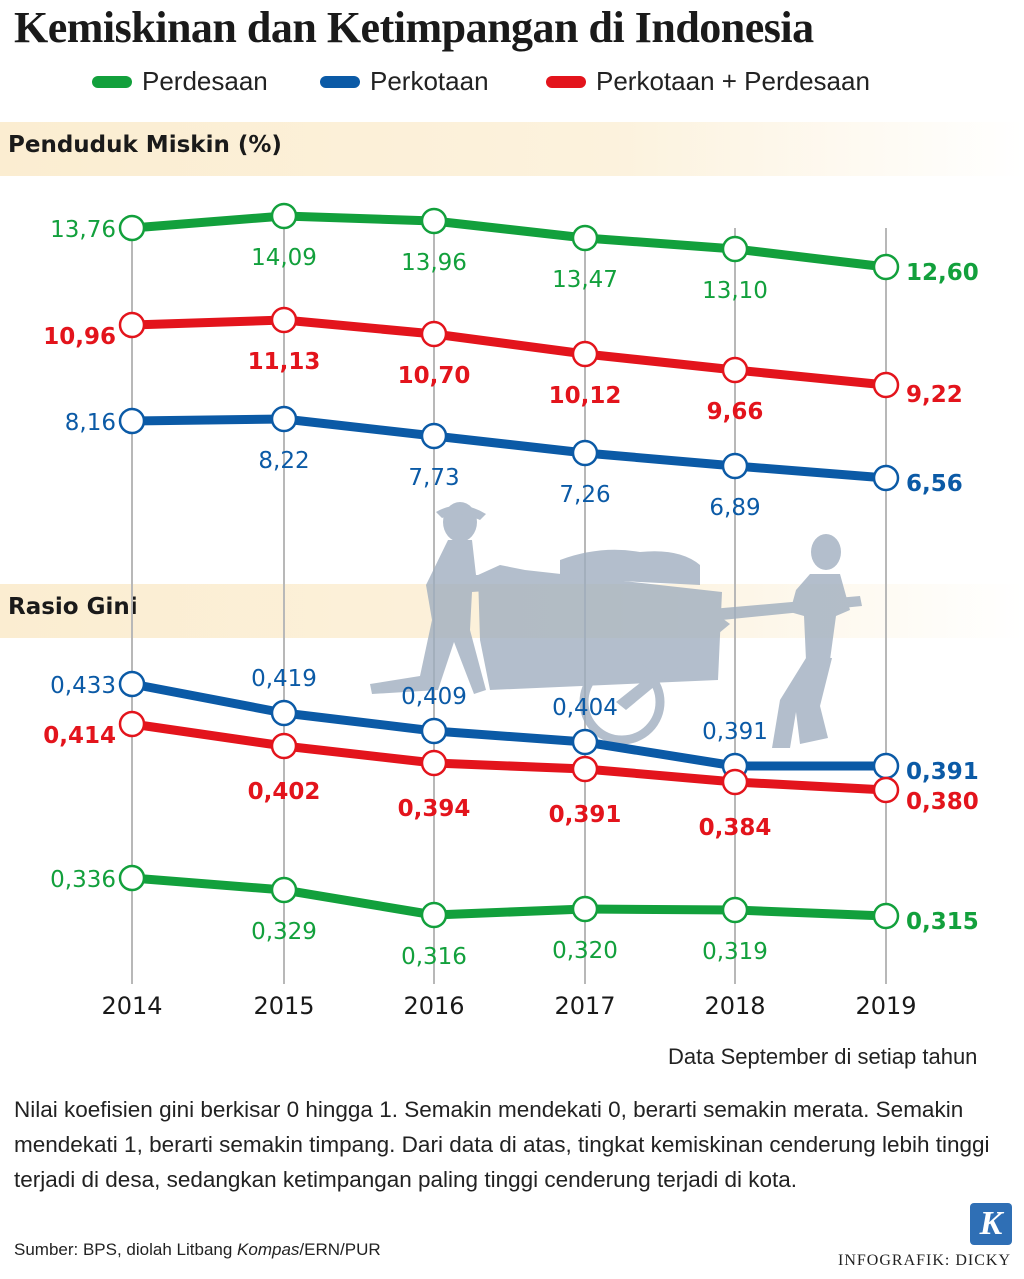 This screenshot has height=1279, width=1024. What do you see at coordinates (284, 258) in the screenshot?
I see `data-label: 14,09` at bounding box center [284, 258].